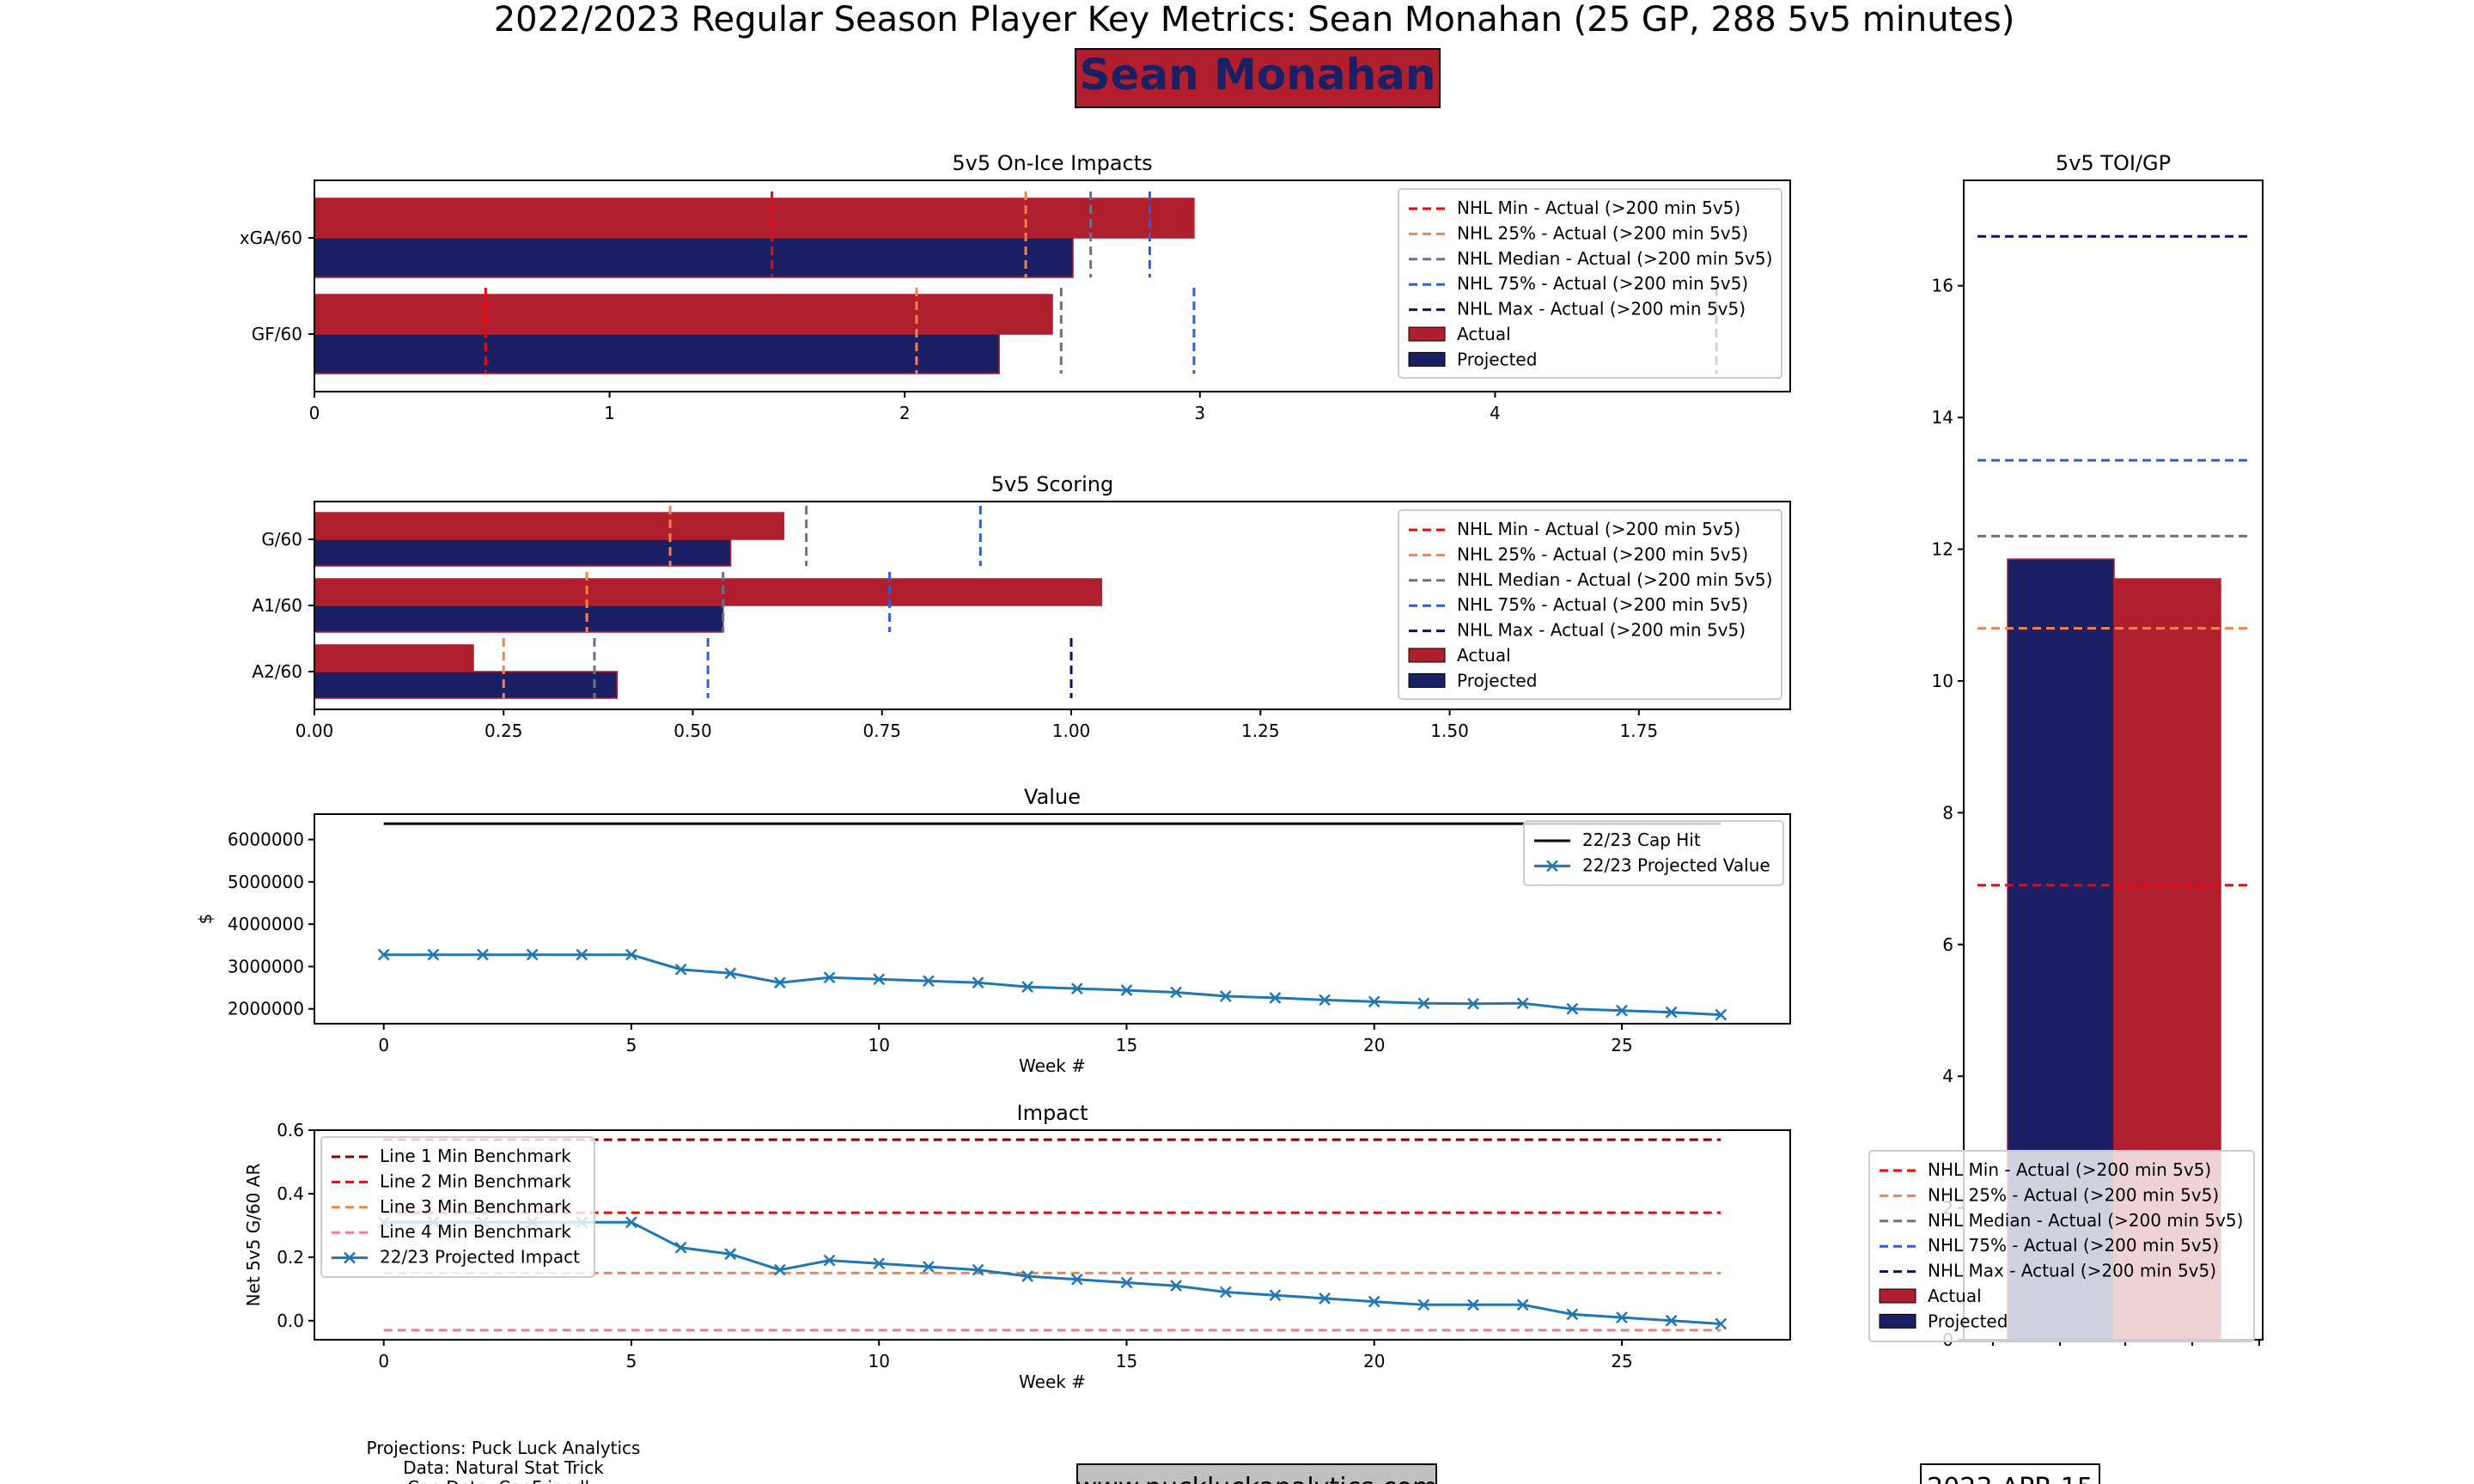  I want to click on tick-label-x: 15, so click(1126, 1045).